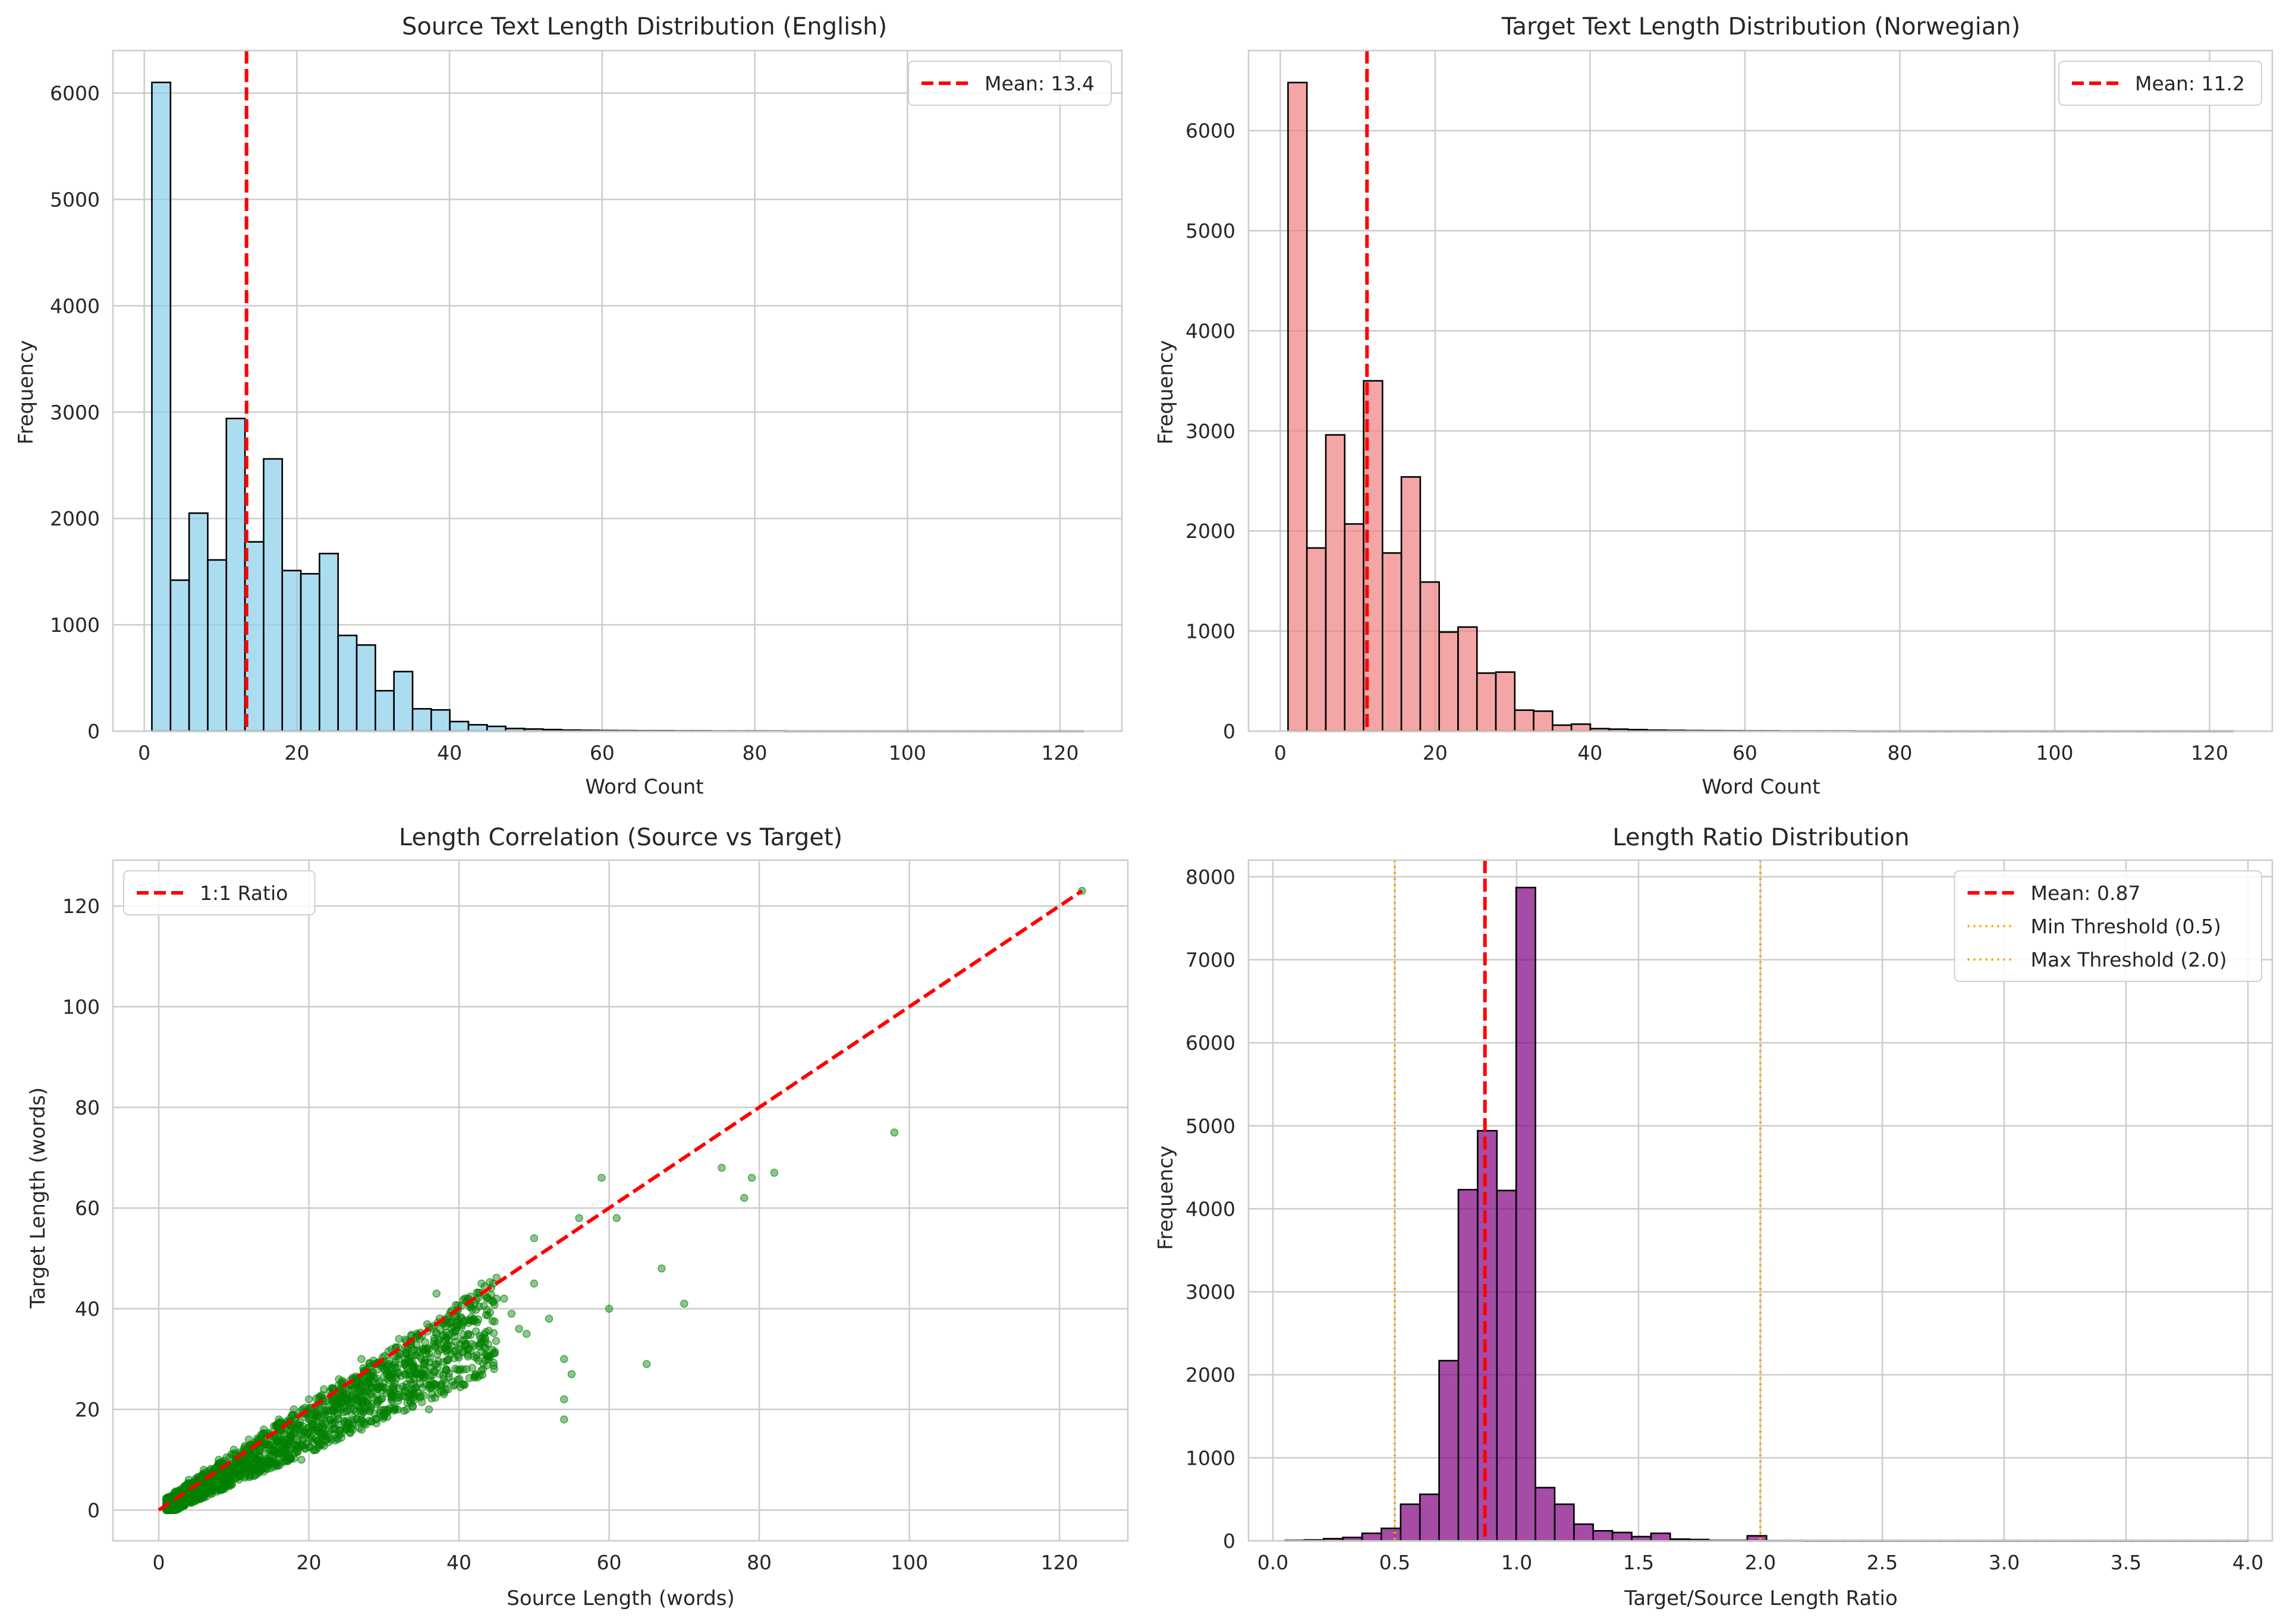  What do you see at coordinates (87, 1208) in the screenshot?
I see `y-tick-label: 60` at bounding box center [87, 1208].